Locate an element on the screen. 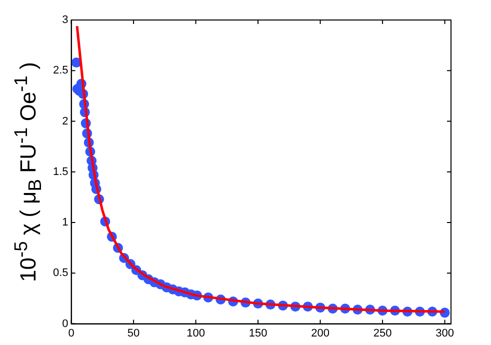 This screenshot has width=491, height=345. x-tick-label: 250 is located at coordinates (382, 333).